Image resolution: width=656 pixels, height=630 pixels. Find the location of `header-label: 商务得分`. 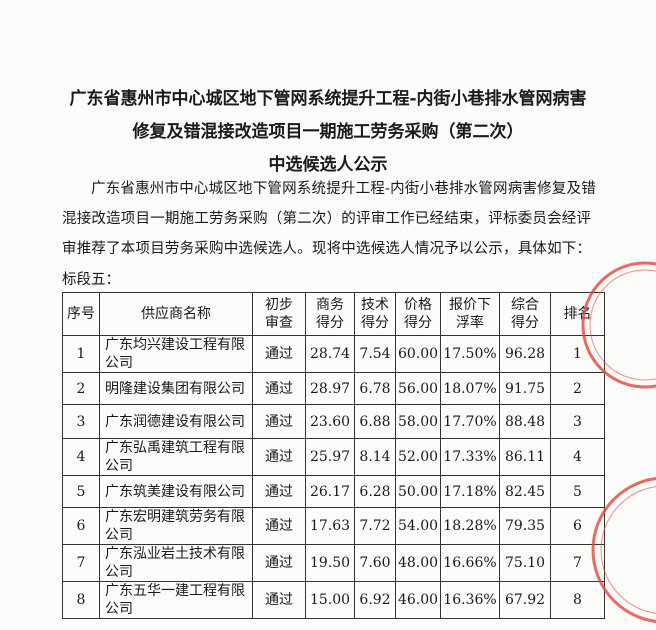

header-label: 商务得分 is located at coordinates (330, 314).